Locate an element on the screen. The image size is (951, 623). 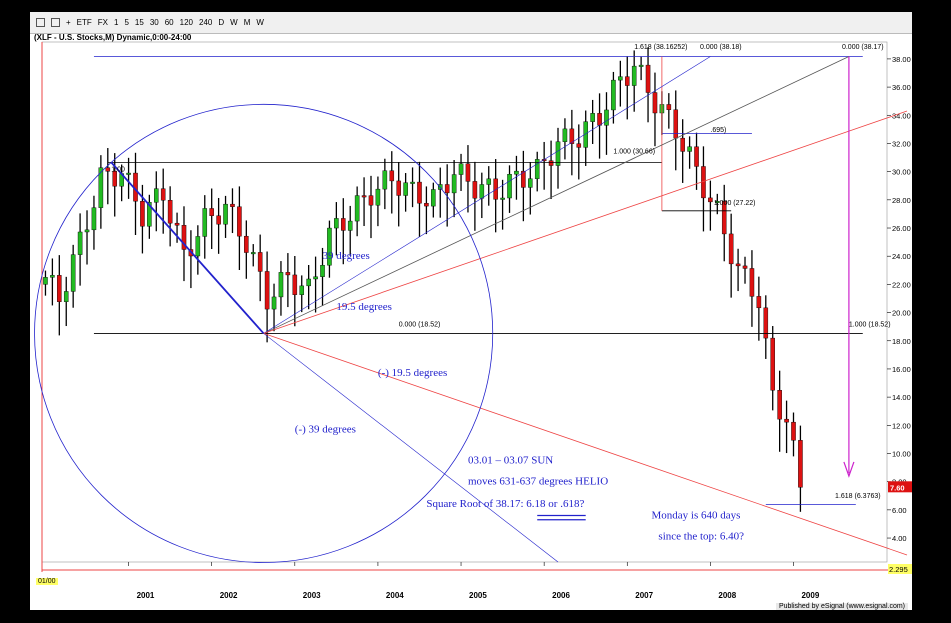
fib-label: 0.000 (38.17) is located at coordinates (863, 47).